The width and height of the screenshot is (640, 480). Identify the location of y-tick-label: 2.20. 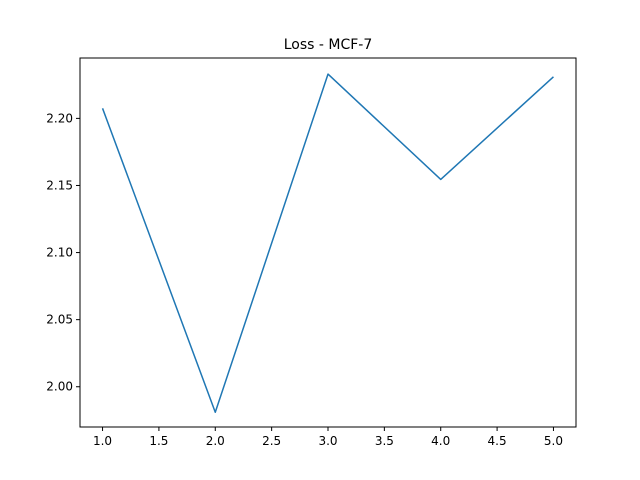
(59, 118).